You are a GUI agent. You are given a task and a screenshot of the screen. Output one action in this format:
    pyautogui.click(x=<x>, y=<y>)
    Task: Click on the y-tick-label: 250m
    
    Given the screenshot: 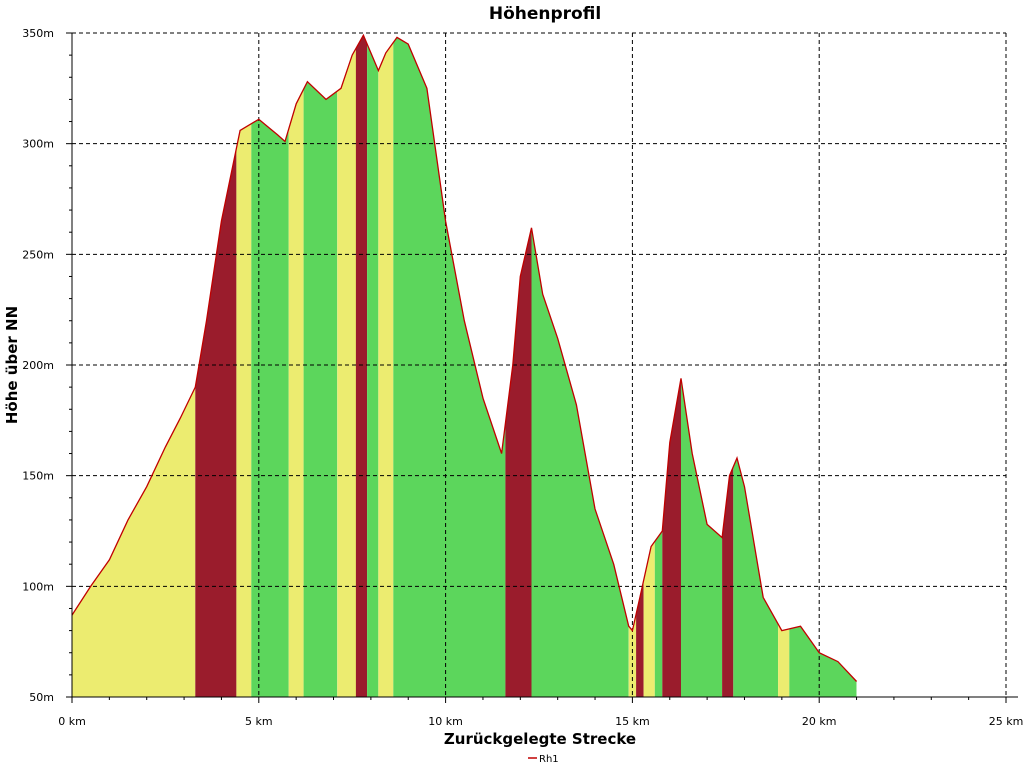 What is the action you would take?
    pyautogui.click(x=38, y=254)
    